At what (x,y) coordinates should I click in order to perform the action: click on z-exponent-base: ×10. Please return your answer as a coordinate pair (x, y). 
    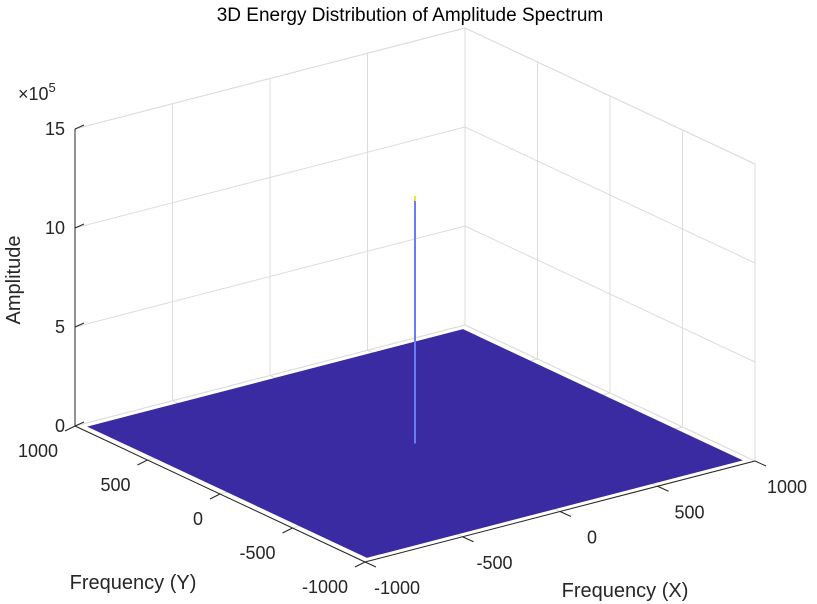
    Looking at the image, I should click on (33, 94).